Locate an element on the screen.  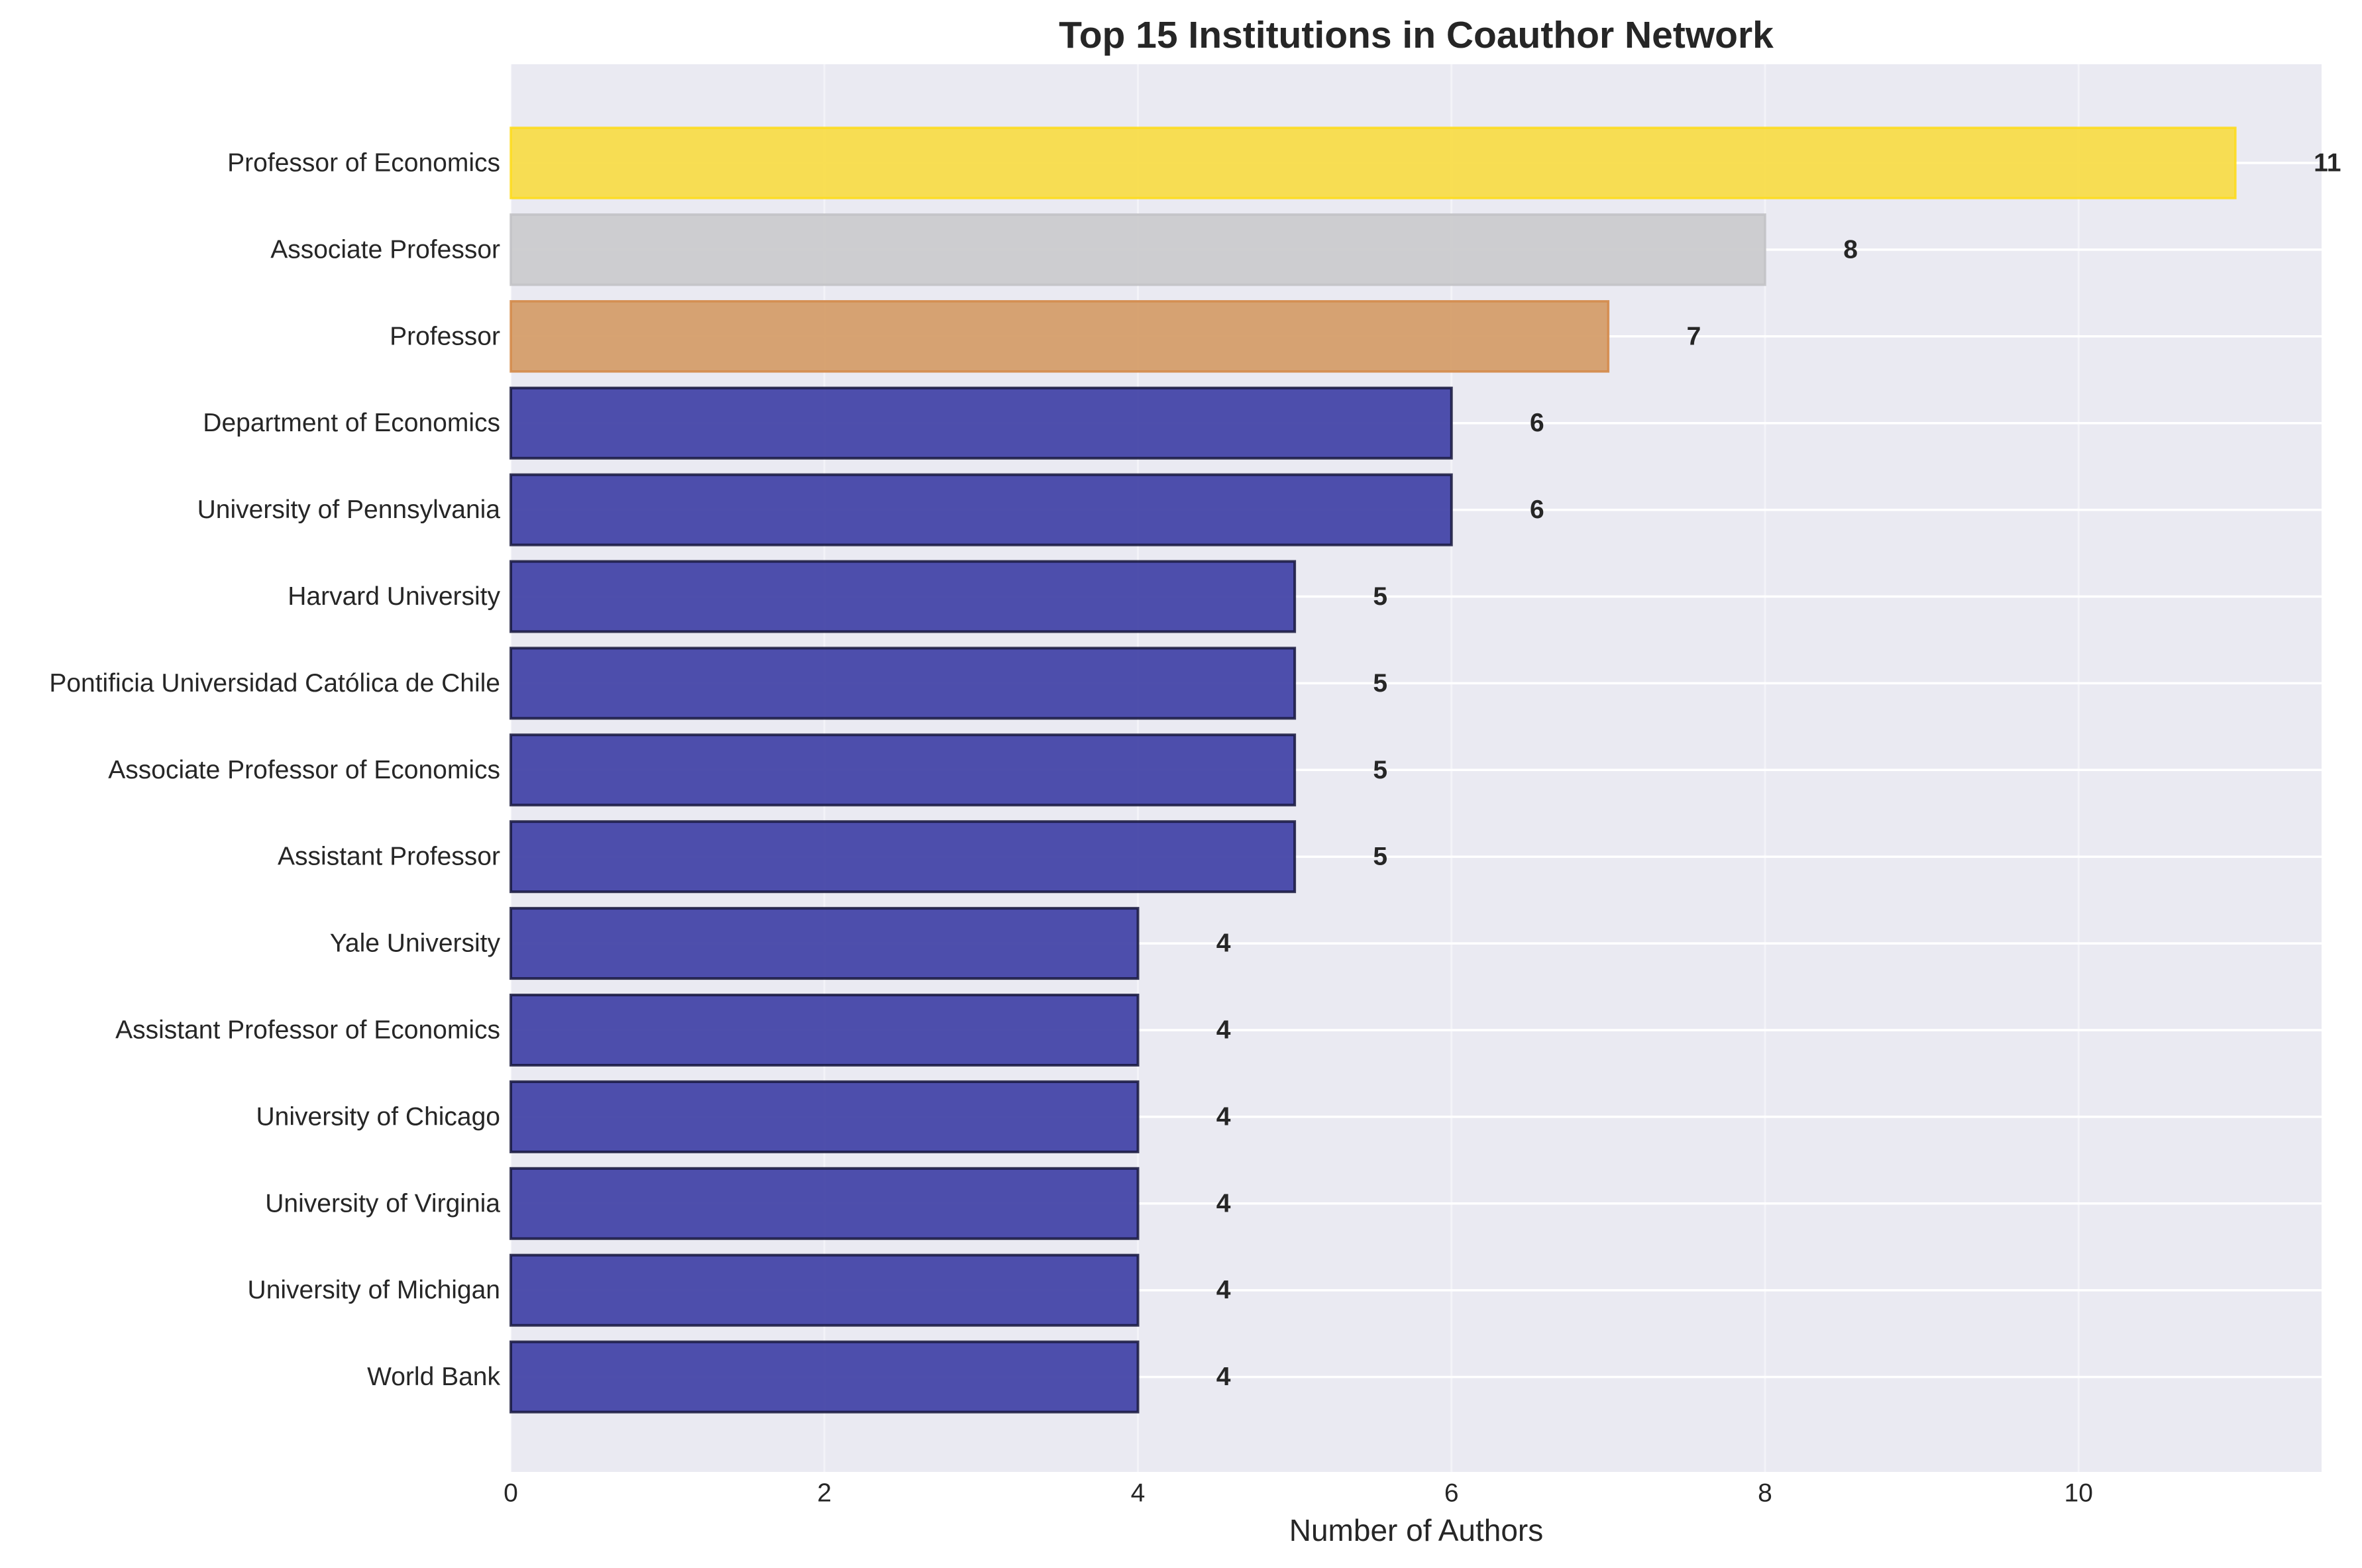
x-tick-label: 2 is located at coordinates (824, 1493).